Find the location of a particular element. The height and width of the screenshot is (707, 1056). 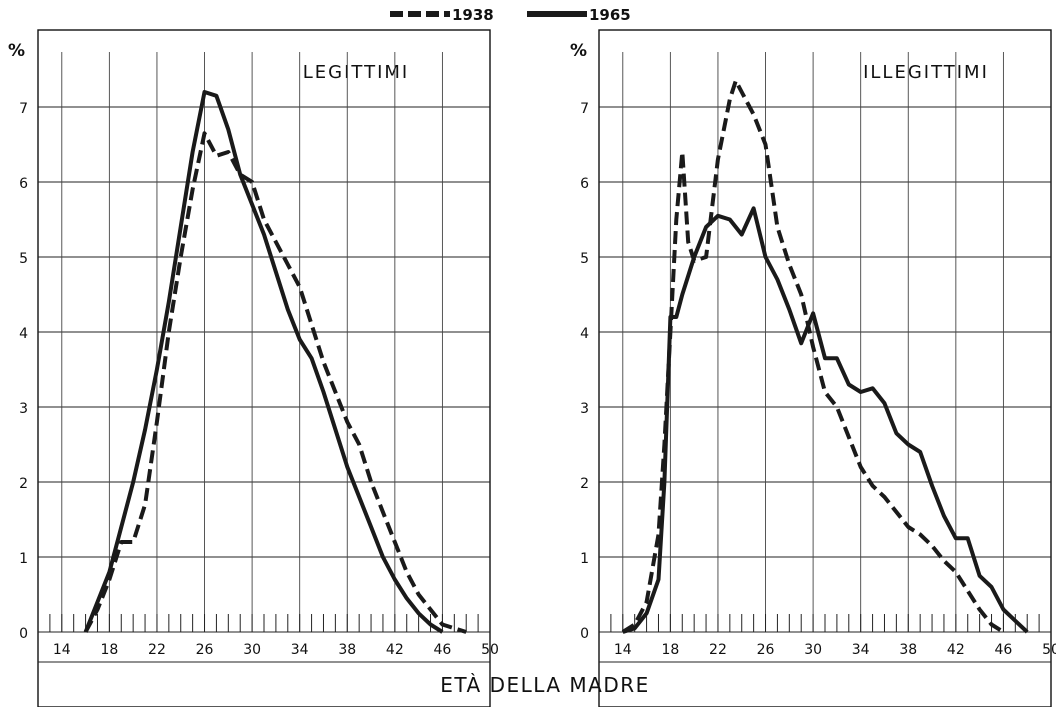

chart-title: ILLEGITTIMI is located at coordinates (926, 72).